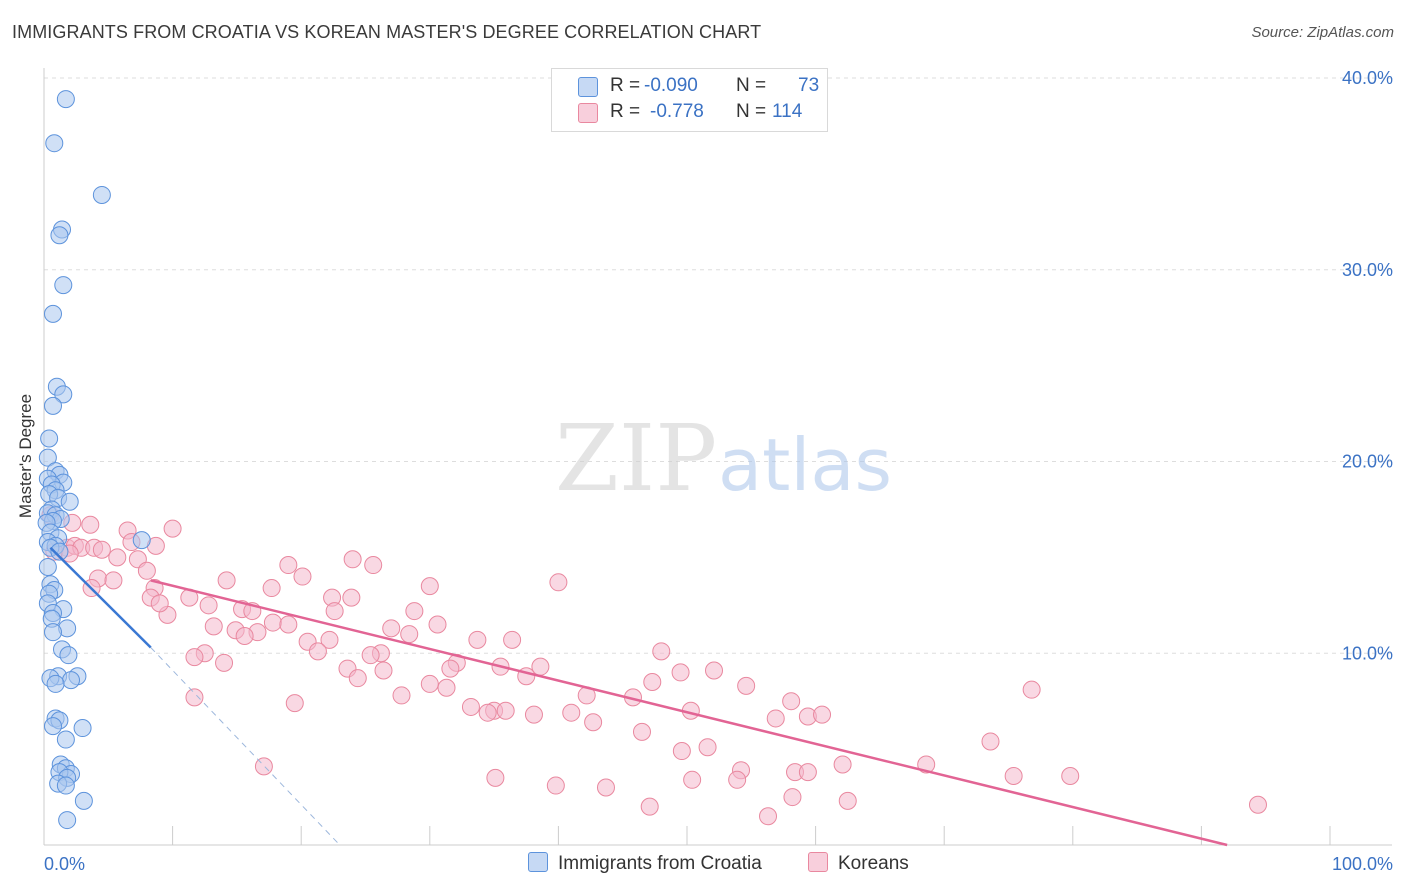  What do you see at coordinates (677, 111) in the screenshot?
I see `legend-r-value-koreans: -0.778` at bounding box center [677, 111].